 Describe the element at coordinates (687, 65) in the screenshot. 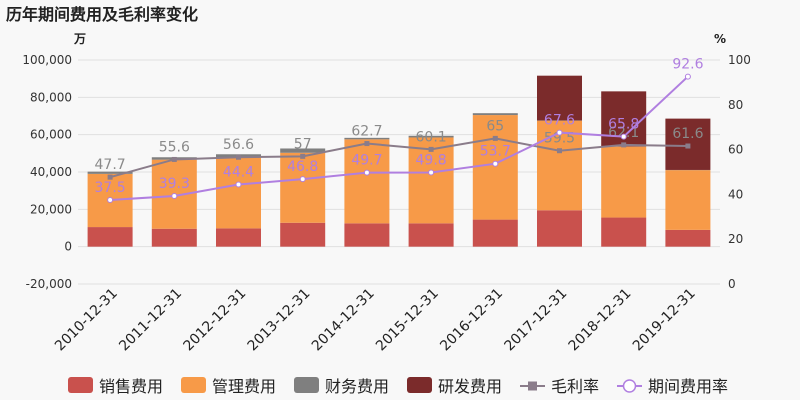

I see `data-label: 92.6` at that location.